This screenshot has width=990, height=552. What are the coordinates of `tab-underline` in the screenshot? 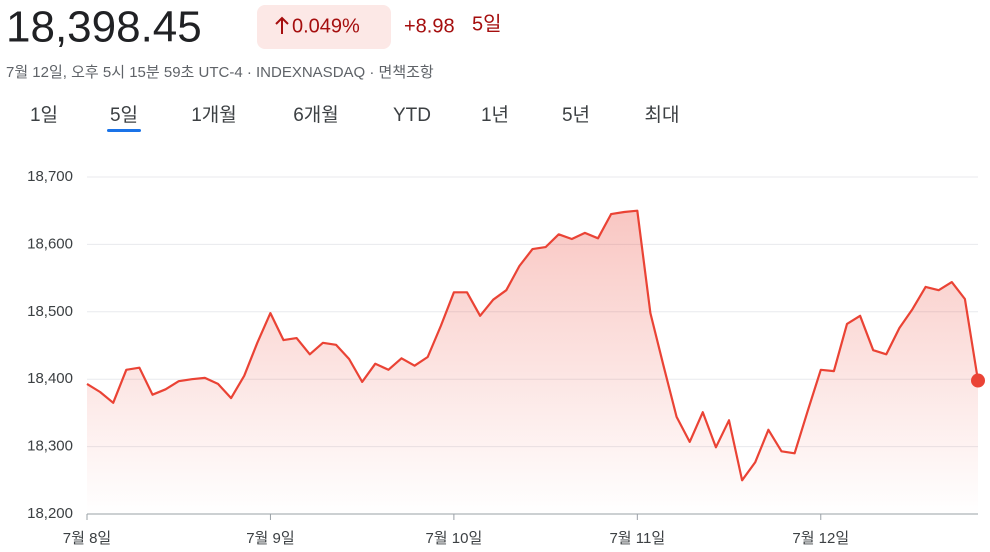 It's located at (124, 130).